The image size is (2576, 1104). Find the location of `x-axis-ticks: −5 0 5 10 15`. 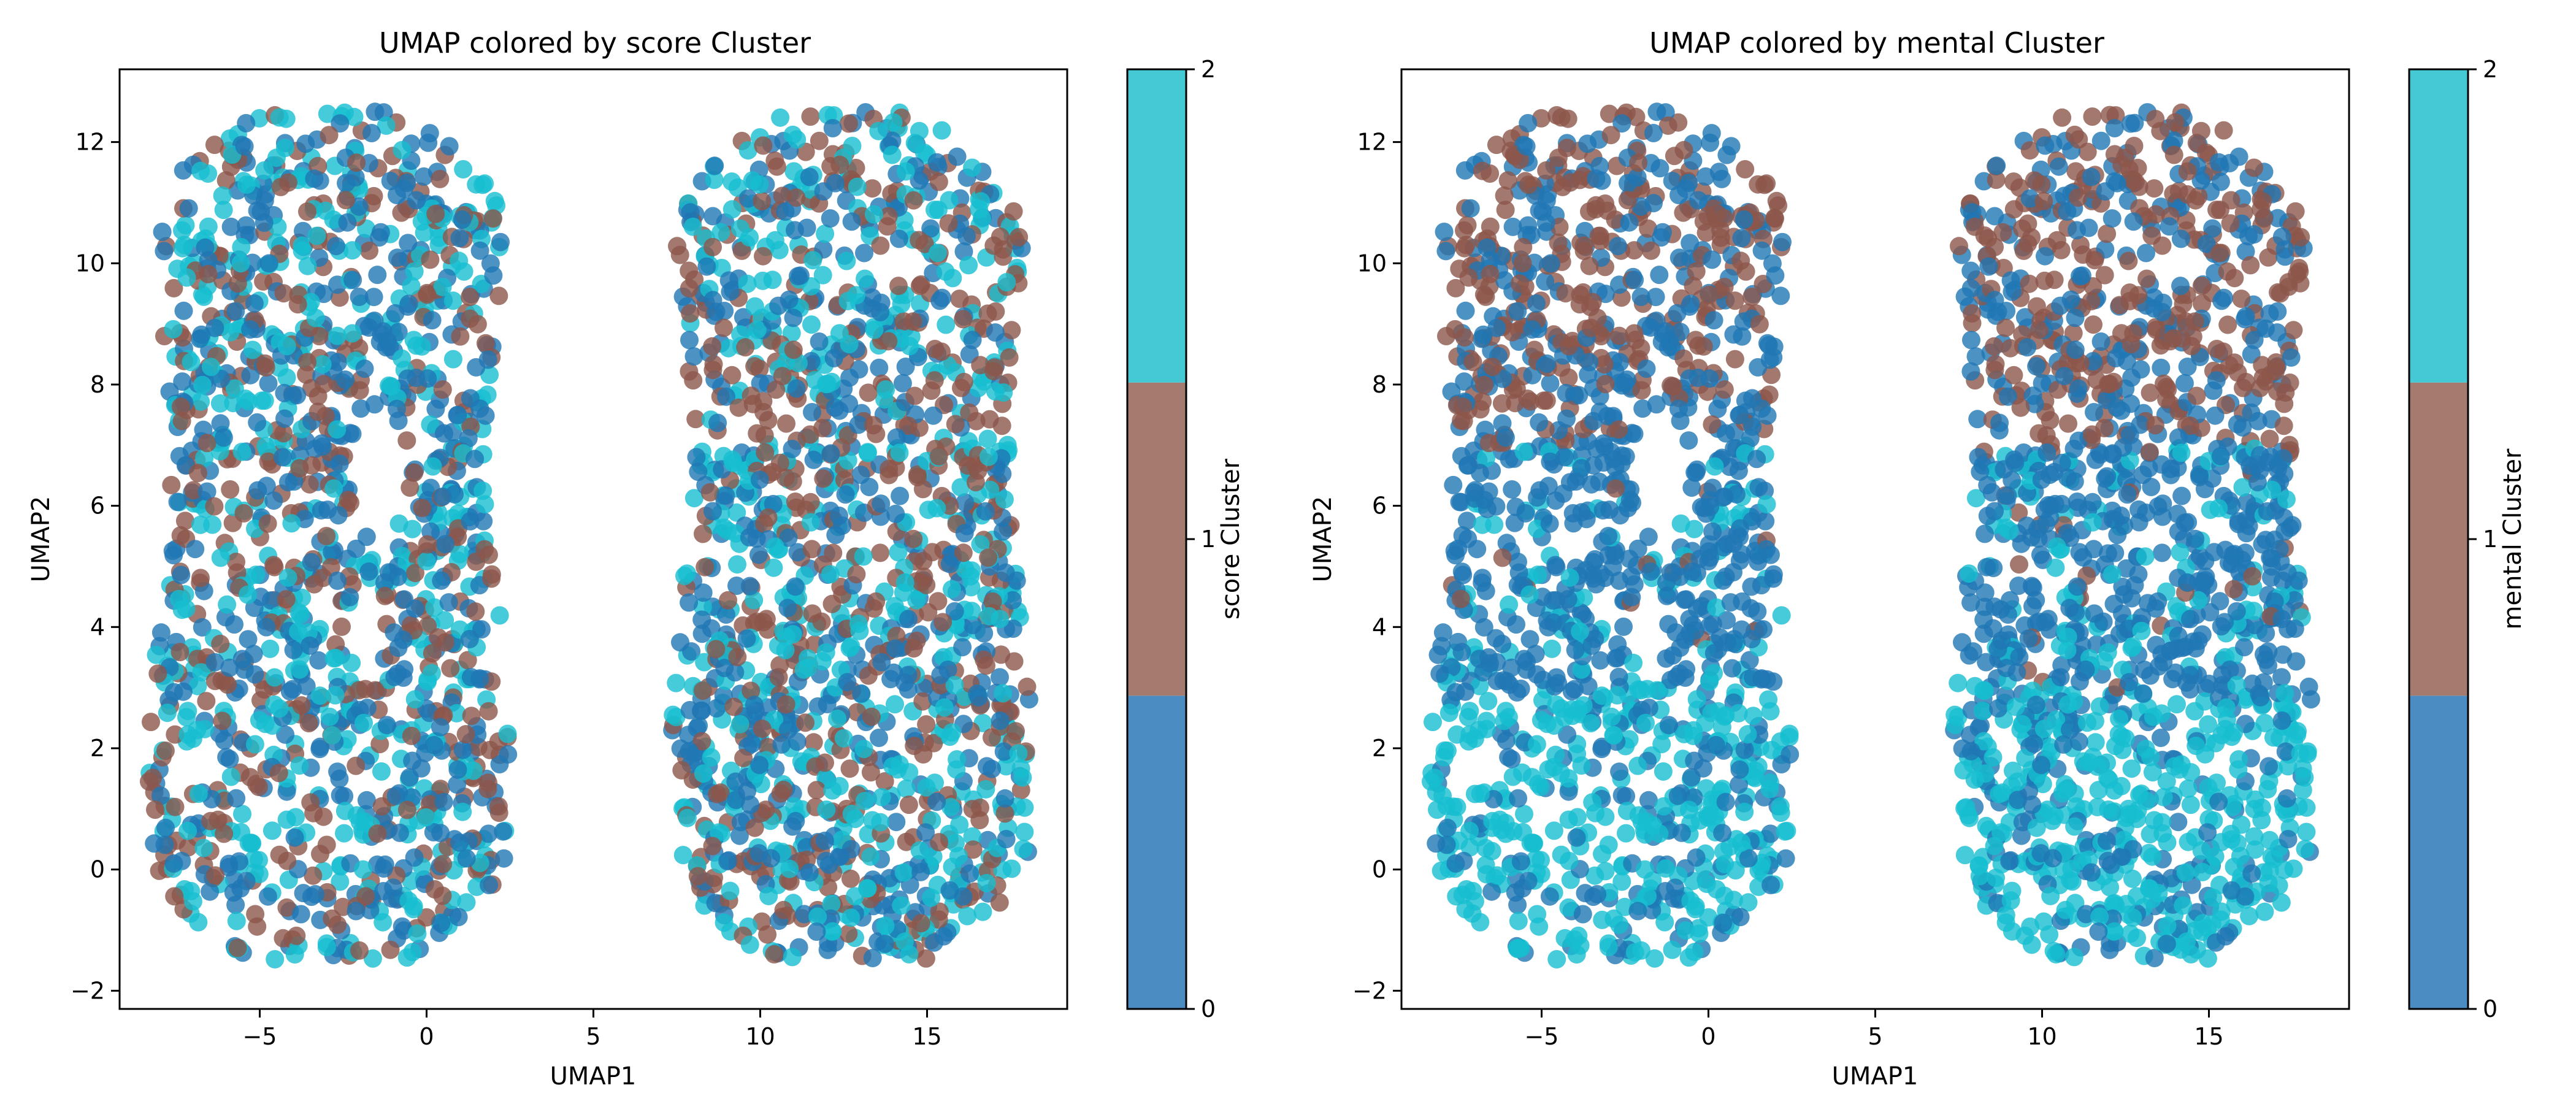

x-axis-ticks: −5 0 5 10 15 is located at coordinates (592, 1029).